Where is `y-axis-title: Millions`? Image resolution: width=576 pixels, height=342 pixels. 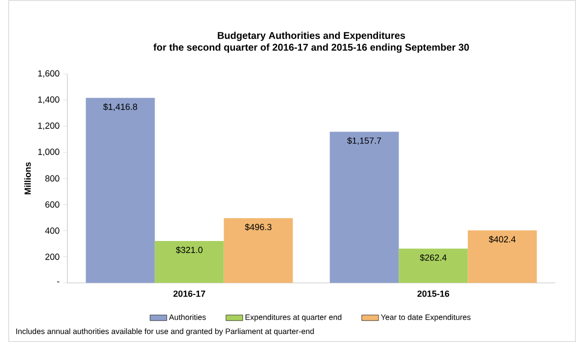 y-axis-title: Millions is located at coordinates (27, 178).